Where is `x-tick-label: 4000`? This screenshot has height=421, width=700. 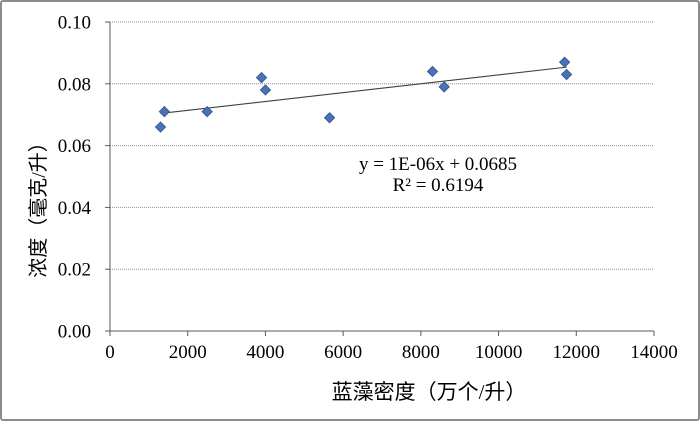 x-tick-label: 4000 is located at coordinates (265, 352).